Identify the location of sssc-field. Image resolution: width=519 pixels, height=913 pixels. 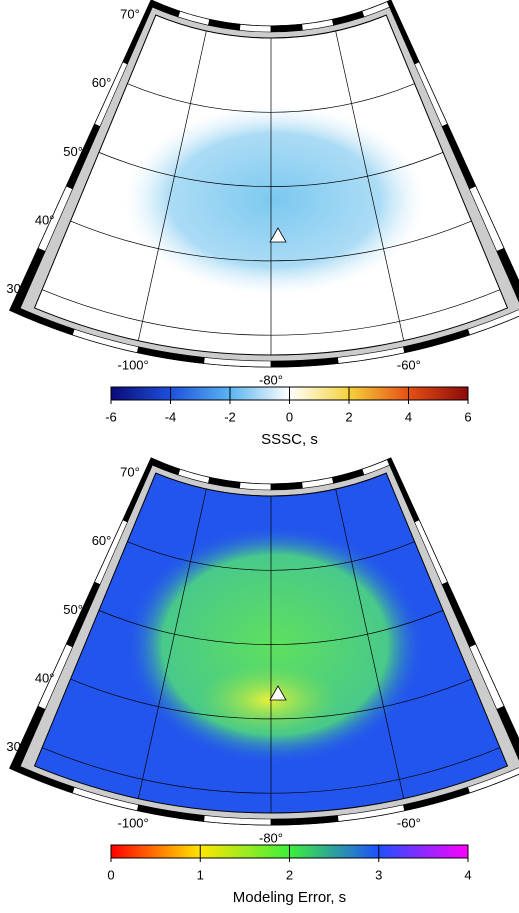
(275, 200).